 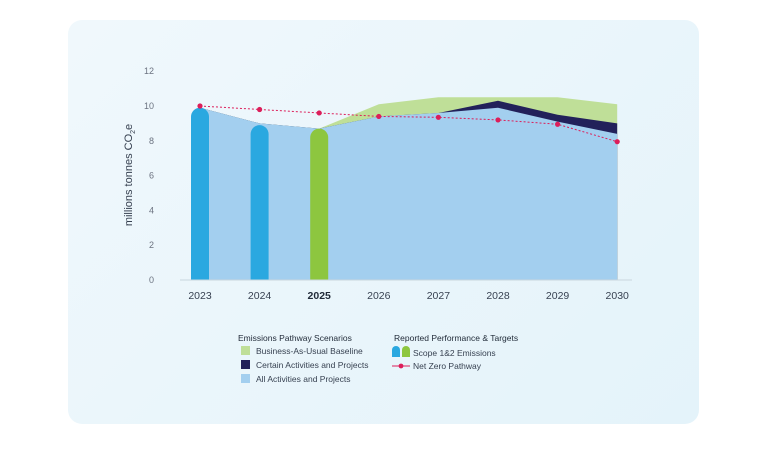 I want to click on legend-item-label: Net Zero Pathway, so click(x=447, y=366).